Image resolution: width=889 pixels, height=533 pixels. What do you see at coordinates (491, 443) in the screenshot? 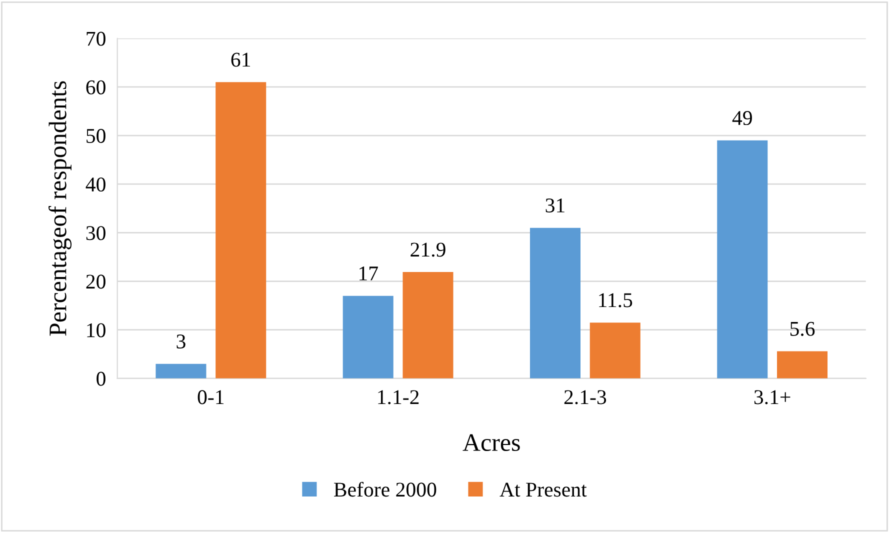
I see `x-axis-title: Acres` at bounding box center [491, 443].